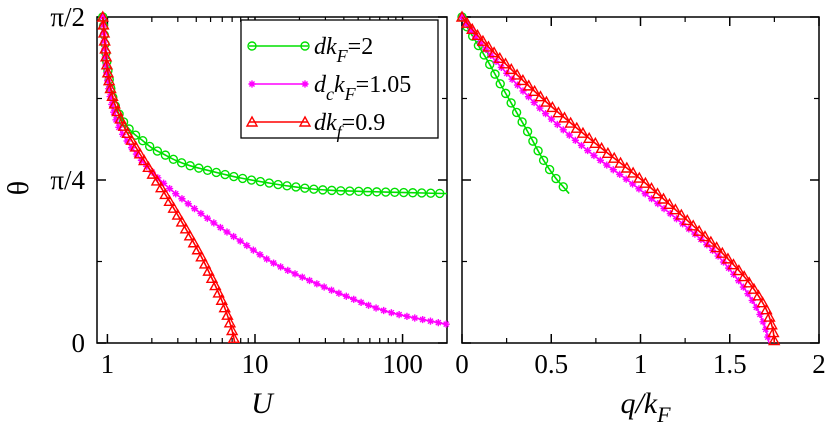  Describe the element at coordinates (343, 50) in the screenshot. I see `legend-label: dkF=2` at that location.